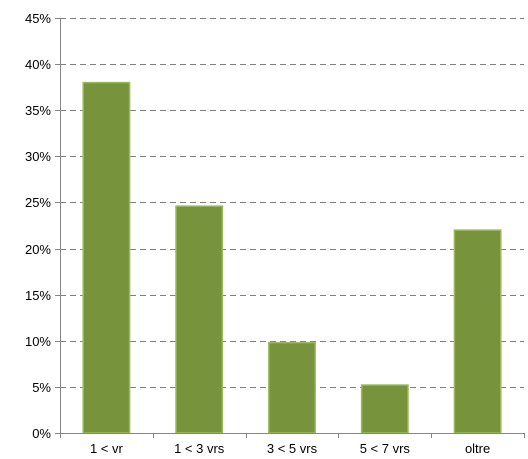 The width and height of the screenshot is (528, 459). I want to click on y-tick-label: 10%, so click(38, 341).